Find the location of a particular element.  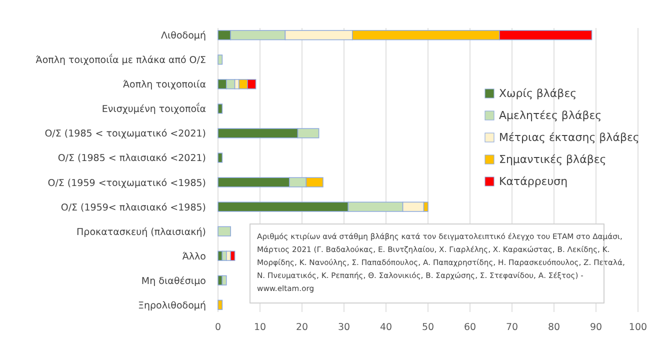

y-tick-label: Ο/Σ (1959 <τοιχωματικό <1985) is located at coordinates (127, 183).